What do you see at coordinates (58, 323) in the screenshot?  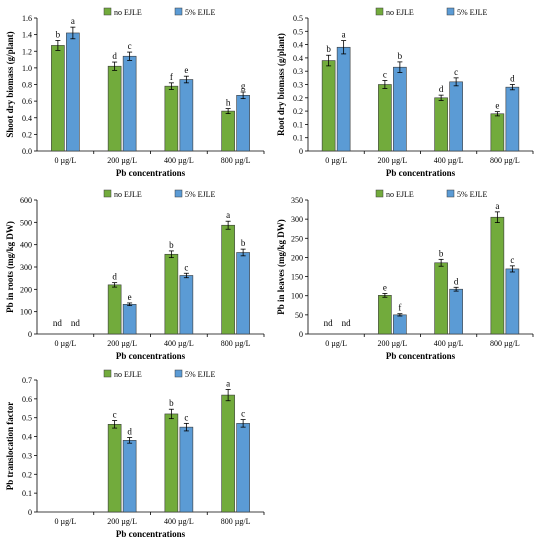 I see `nd-label: nd` at bounding box center [58, 323].